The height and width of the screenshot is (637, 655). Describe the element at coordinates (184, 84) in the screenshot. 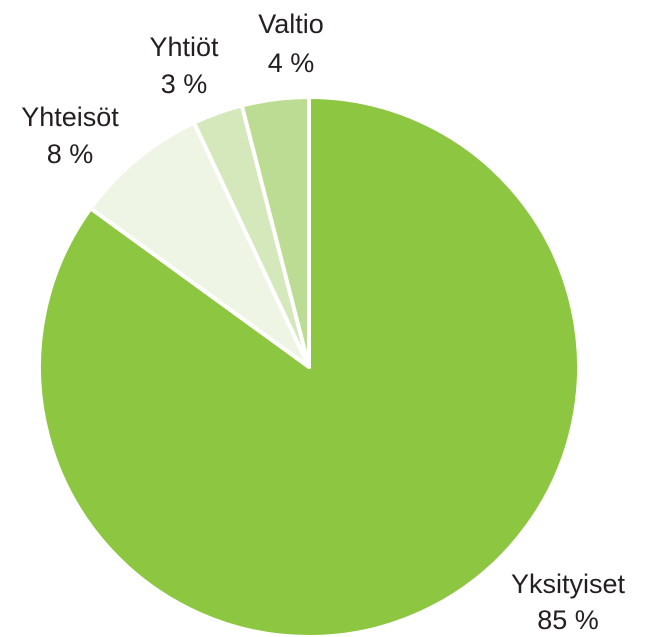

I see `slice-value-yhtiot: 3 %` at that location.